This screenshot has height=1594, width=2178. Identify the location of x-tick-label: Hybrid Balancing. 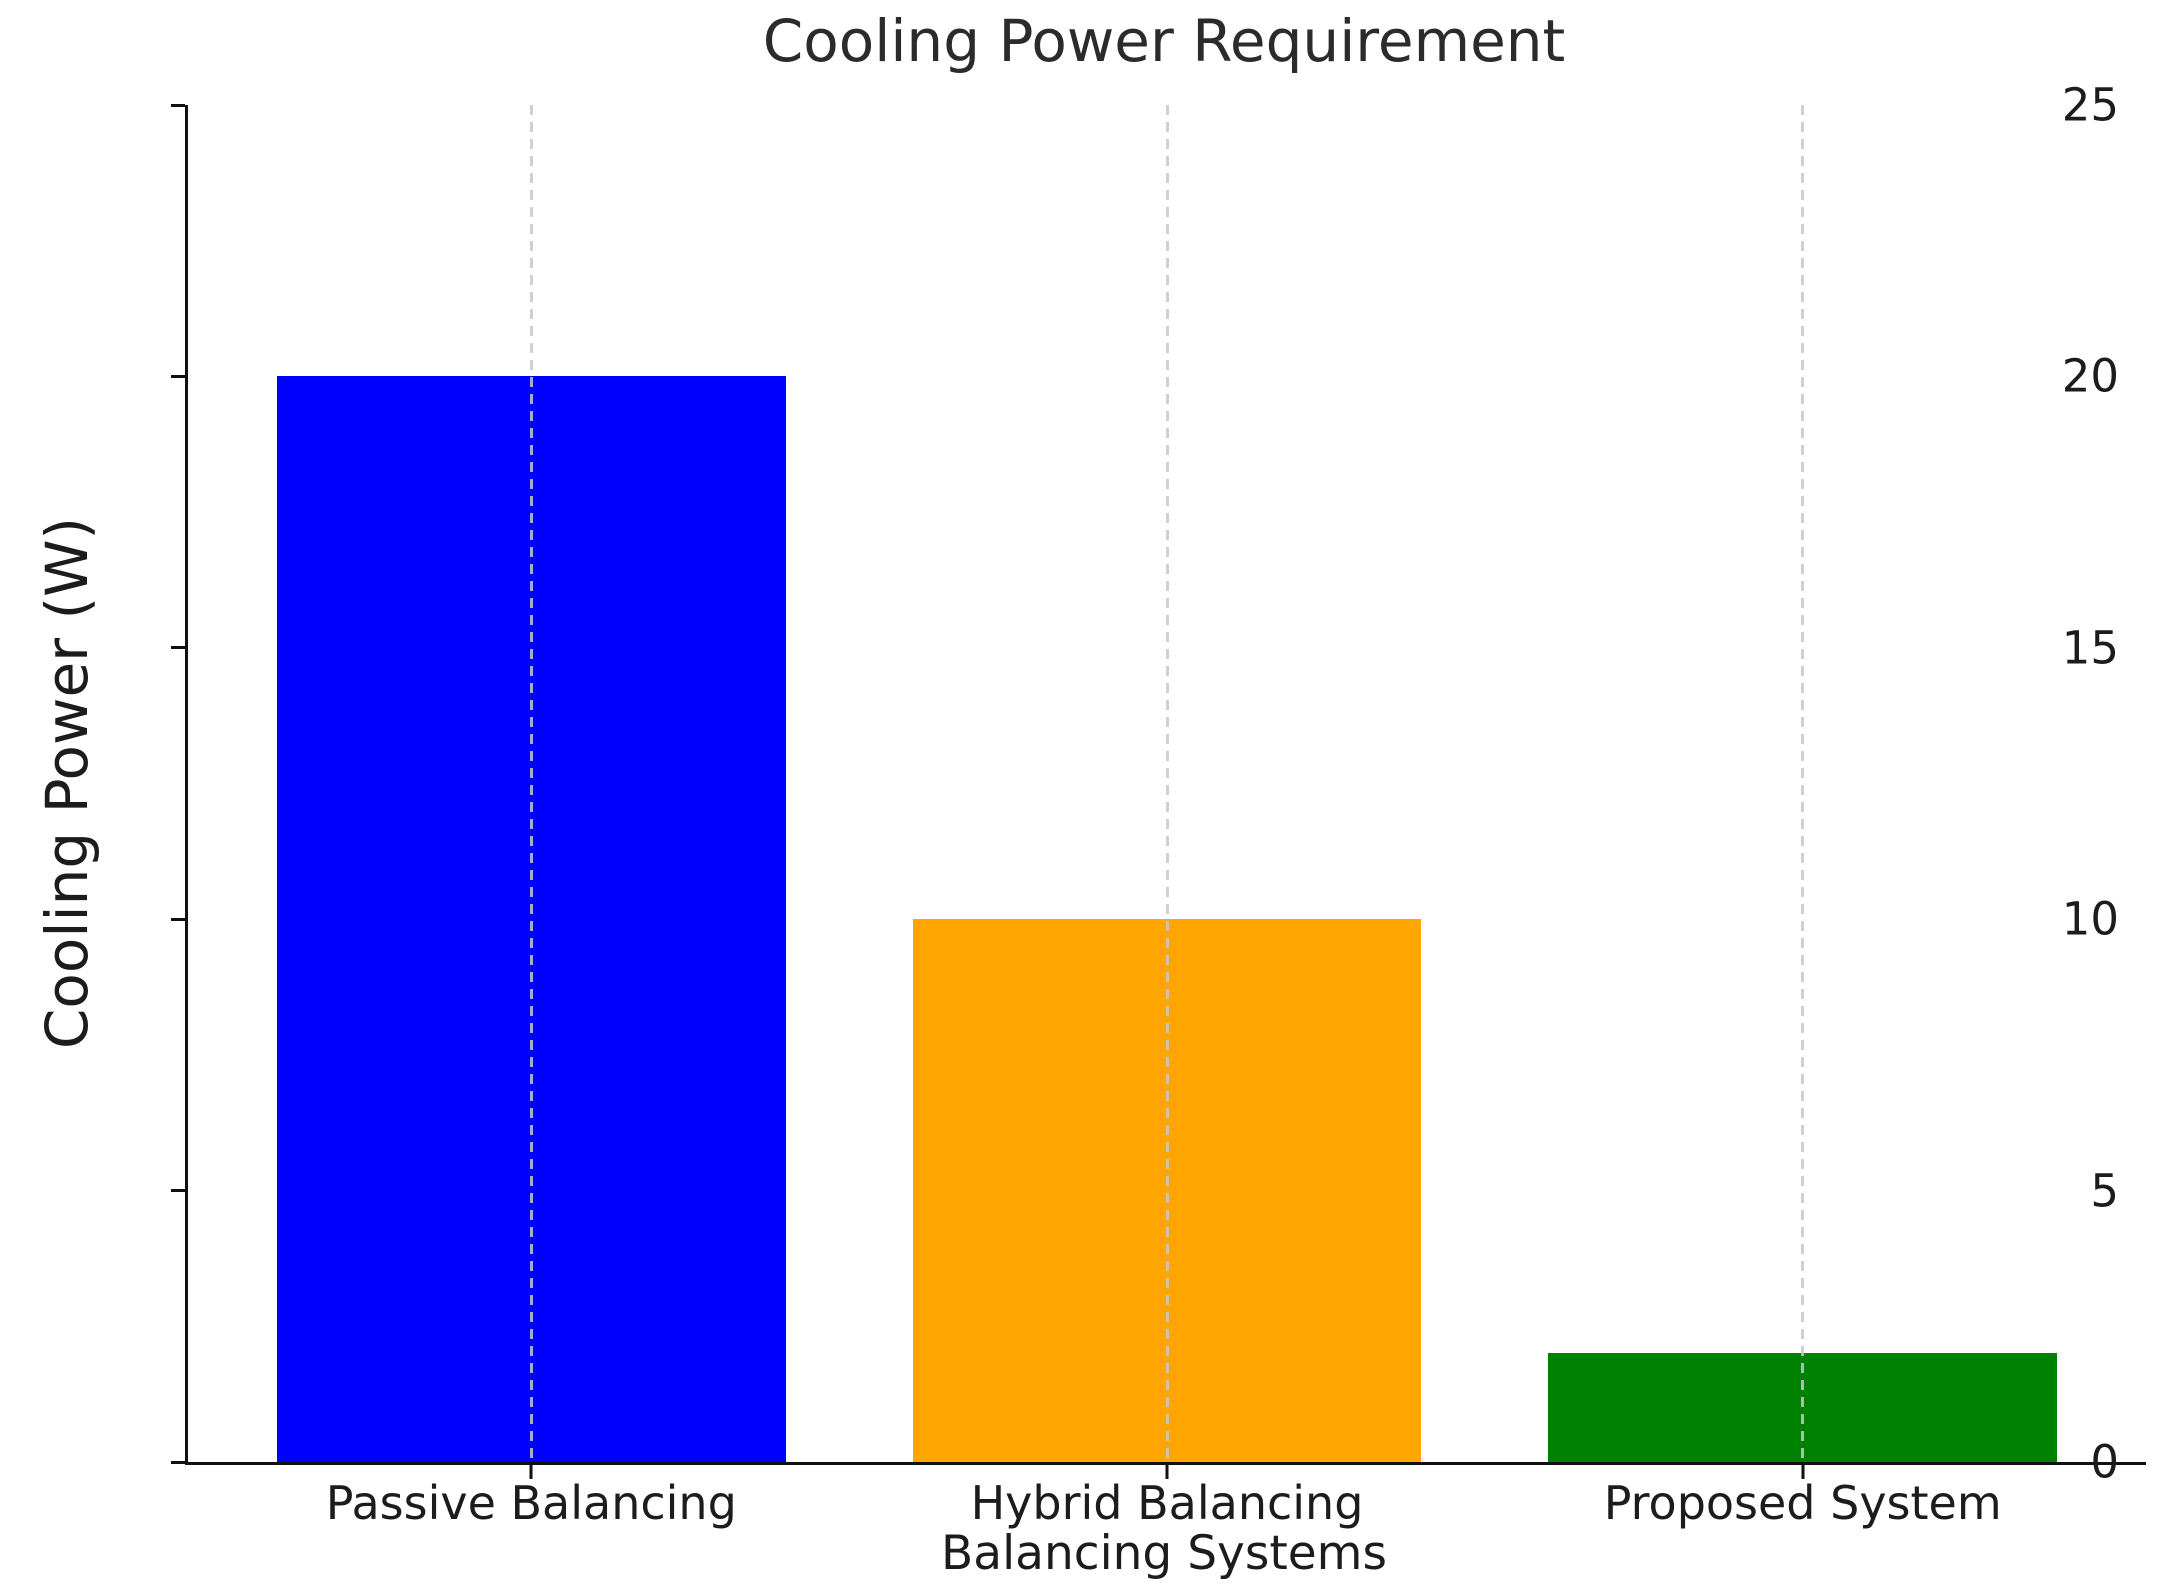
(1167, 1503).